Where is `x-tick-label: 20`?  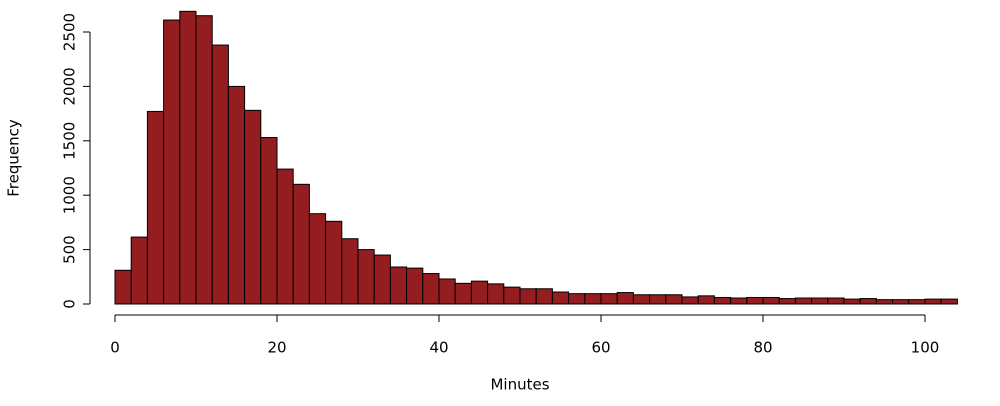
x-tick-label: 20 is located at coordinates (276, 348).